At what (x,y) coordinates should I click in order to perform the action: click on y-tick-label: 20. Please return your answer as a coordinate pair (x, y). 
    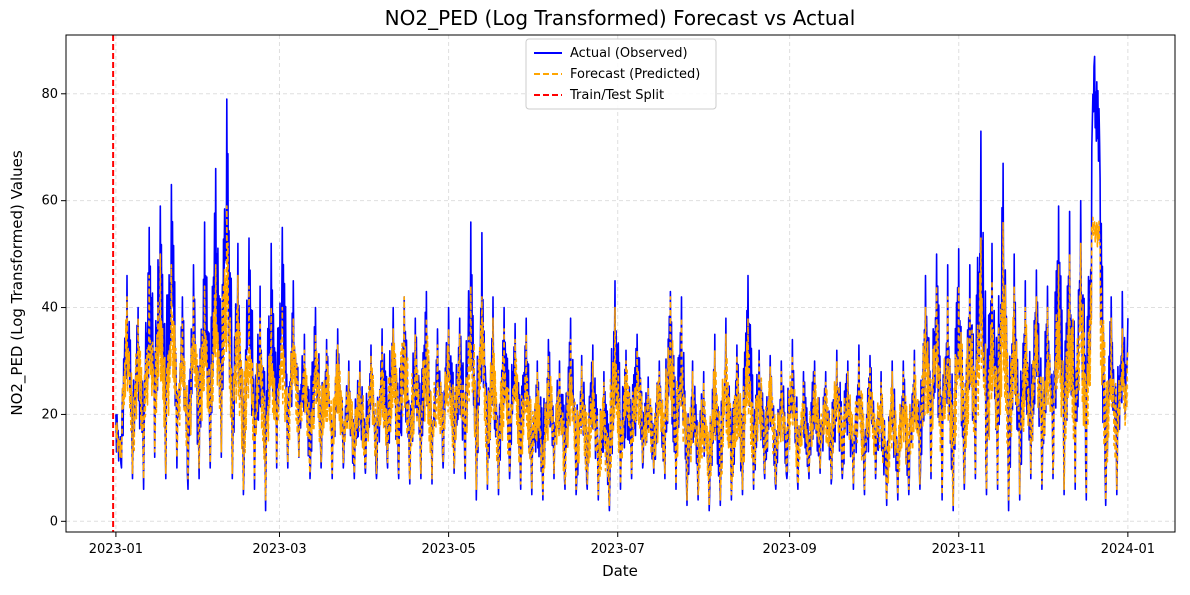
    Looking at the image, I should click on (49, 414).